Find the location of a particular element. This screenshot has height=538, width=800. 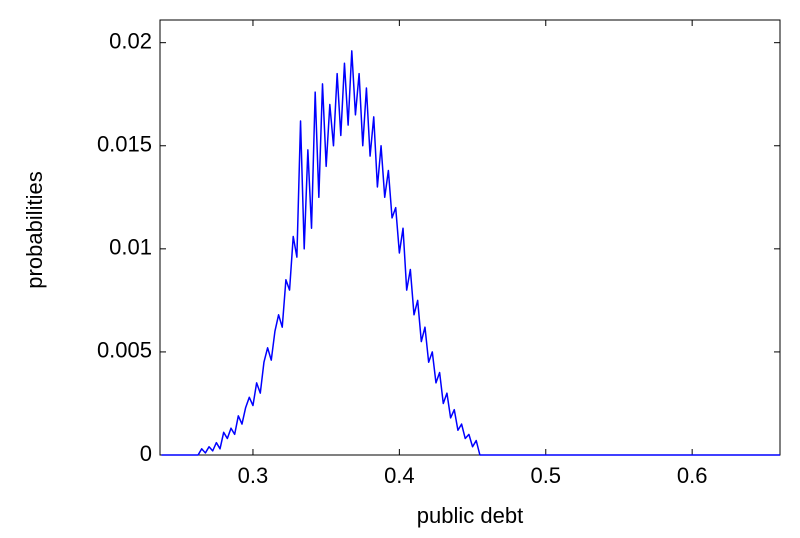

y-axis-label: probabilities is located at coordinates (34, 229).